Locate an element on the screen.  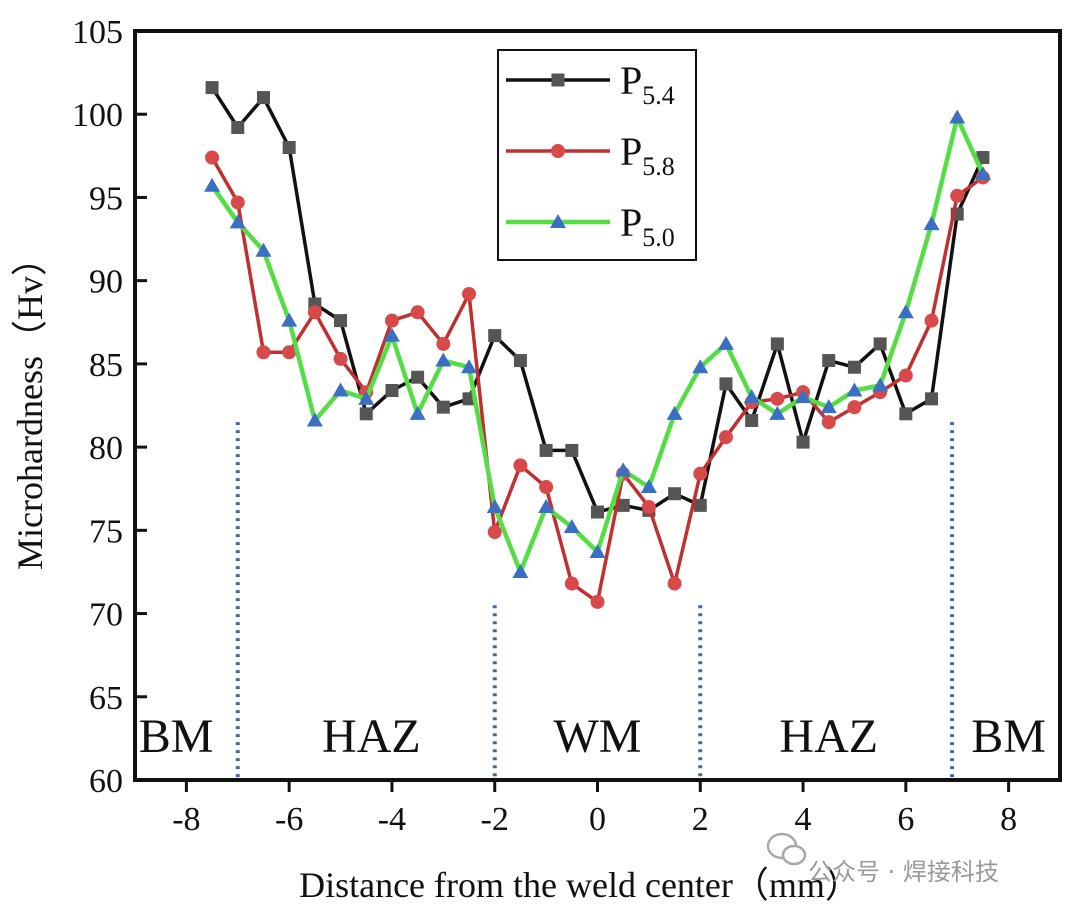
region-labels: BM HAZ WM HAZ BM is located at coordinates (592, 736).